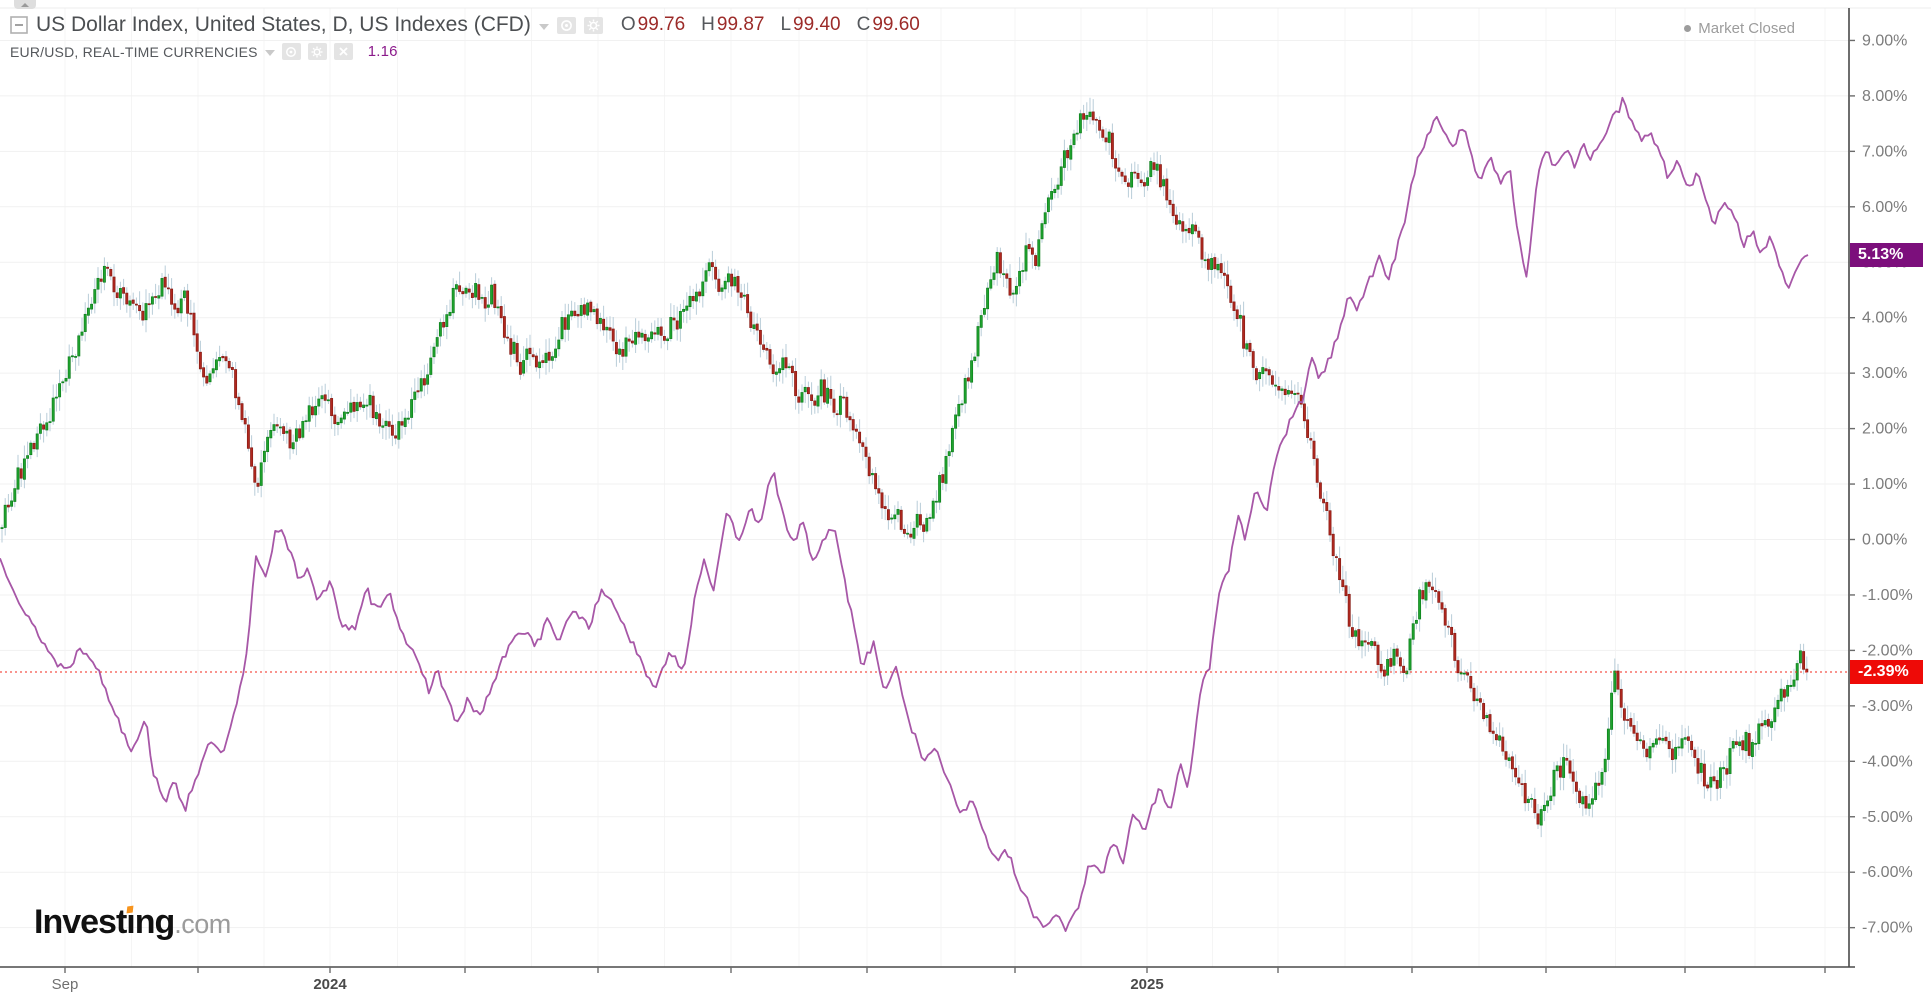 The width and height of the screenshot is (1931, 994). I want to click on candle-price-badge: -2.39%, so click(1886, 672).